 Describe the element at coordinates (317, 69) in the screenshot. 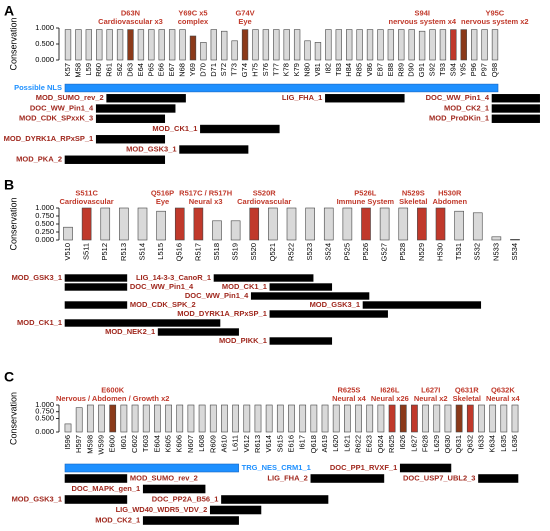

I see `residue-label: V81` at that location.